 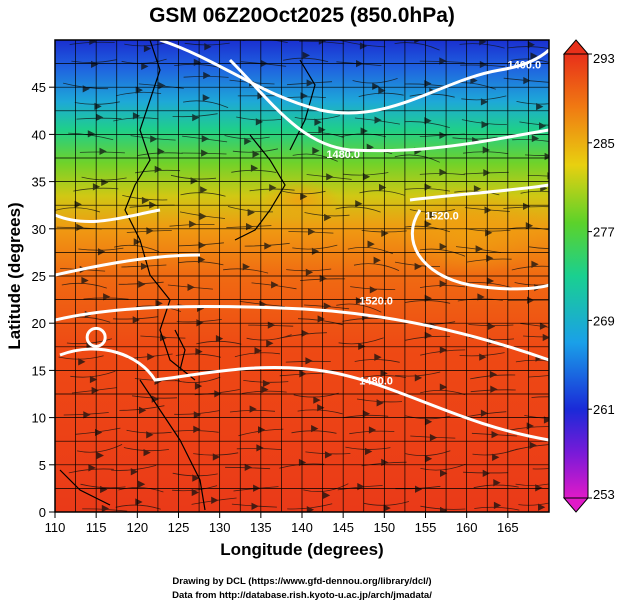 What do you see at coordinates (282, 523) in the screenshot?
I see `x-axis: 110 115 120 125 130 135 140 145 150 155 160 165` at bounding box center [282, 523].